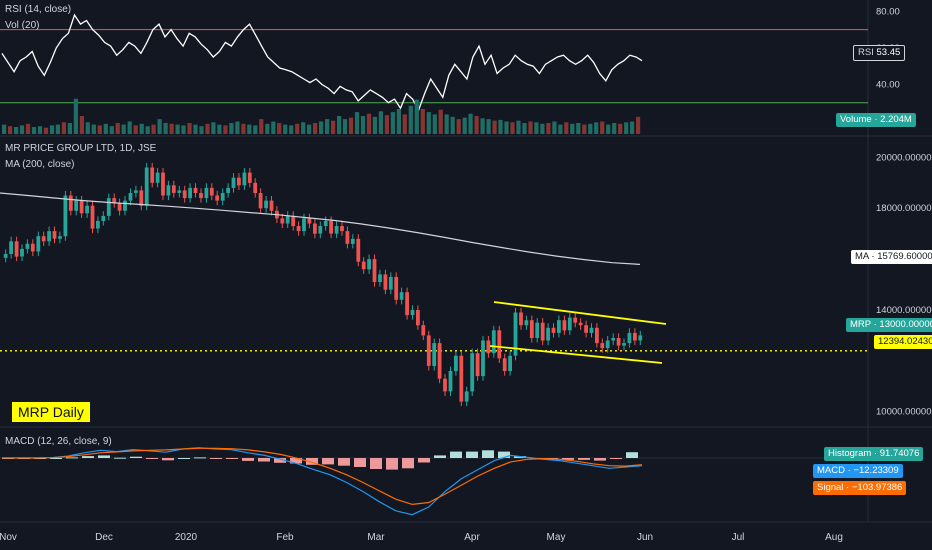 This screenshot has height=550, width=932. I want to click on macd-title: MACD (12, 26, close, 9), so click(58, 441).